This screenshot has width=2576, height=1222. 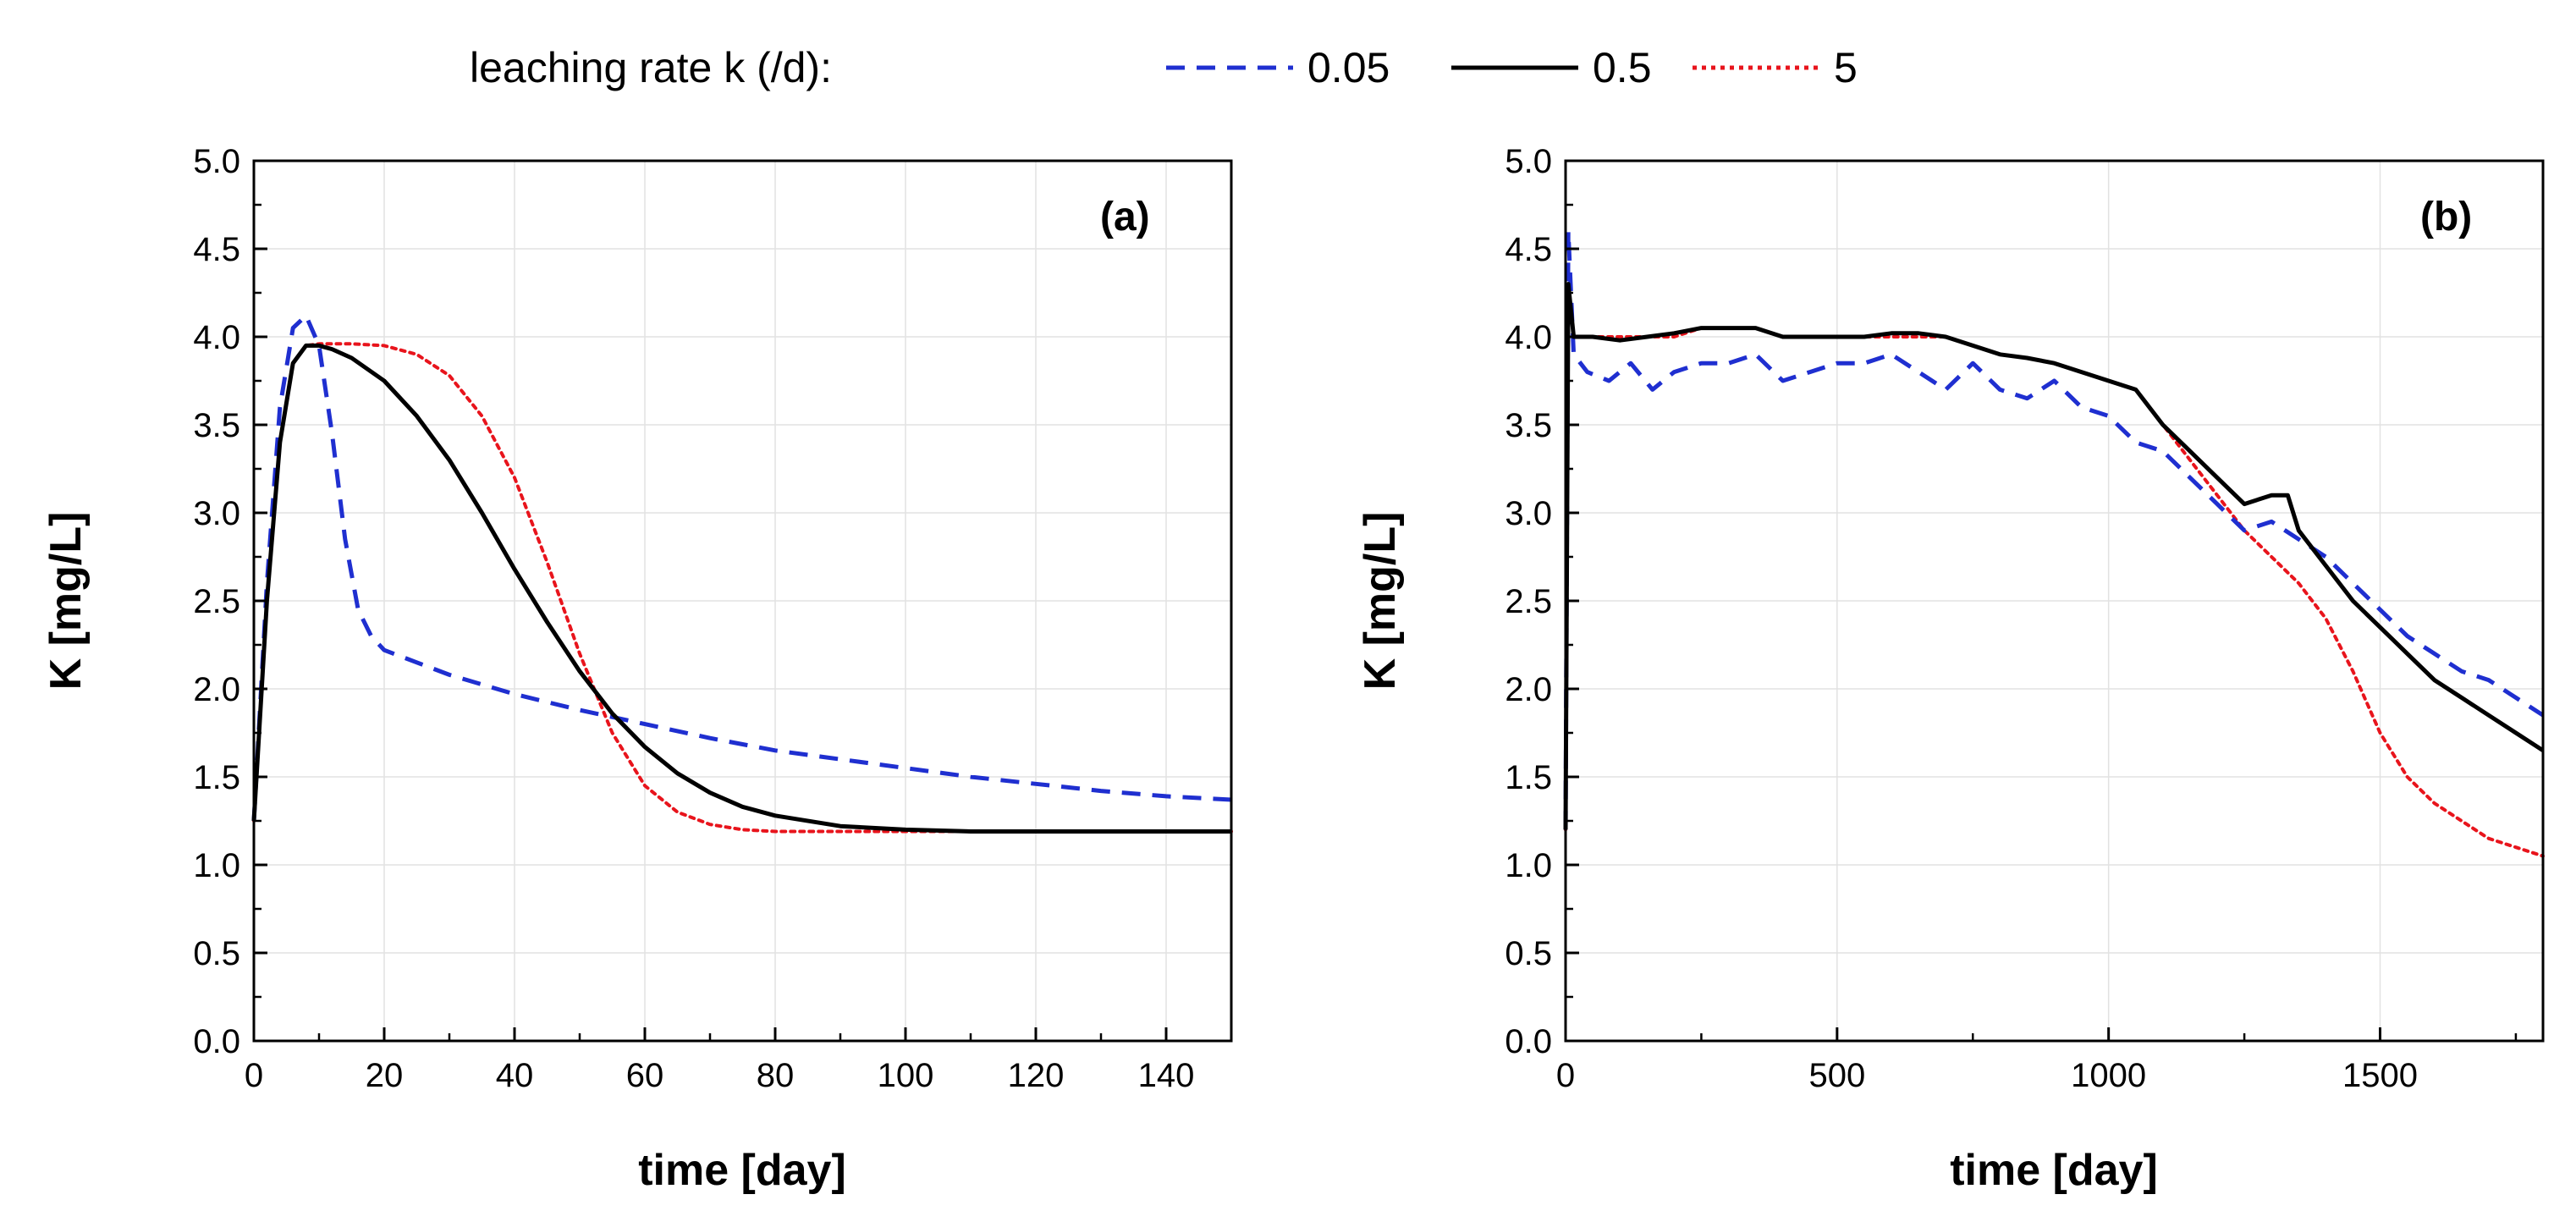 What do you see at coordinates (515, 1075) in the screenshot?
I see `x-tick-label: 40` at bounding box center [515, 1075].